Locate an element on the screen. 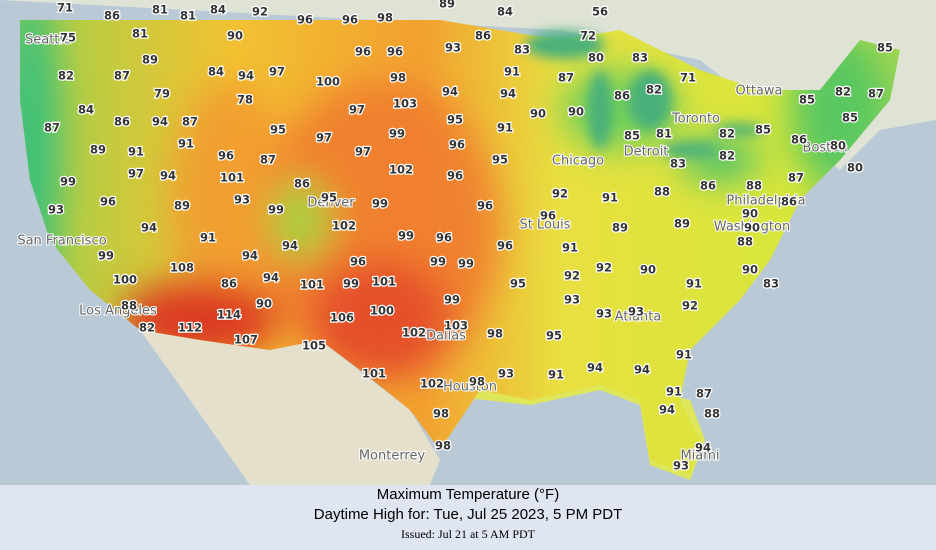 Image resolution: width=936 pixels, height=550 pixels. temperature-label: 114 is located at coordinates (229, 315).